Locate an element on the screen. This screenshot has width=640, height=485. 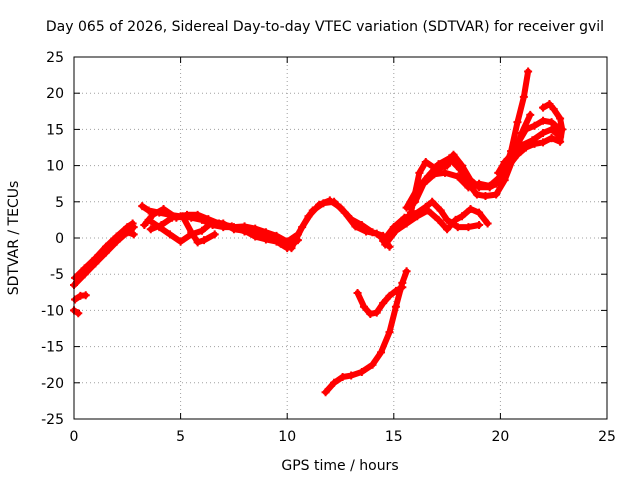
y-tick-label: -15 is located at coordinates (52, 348).